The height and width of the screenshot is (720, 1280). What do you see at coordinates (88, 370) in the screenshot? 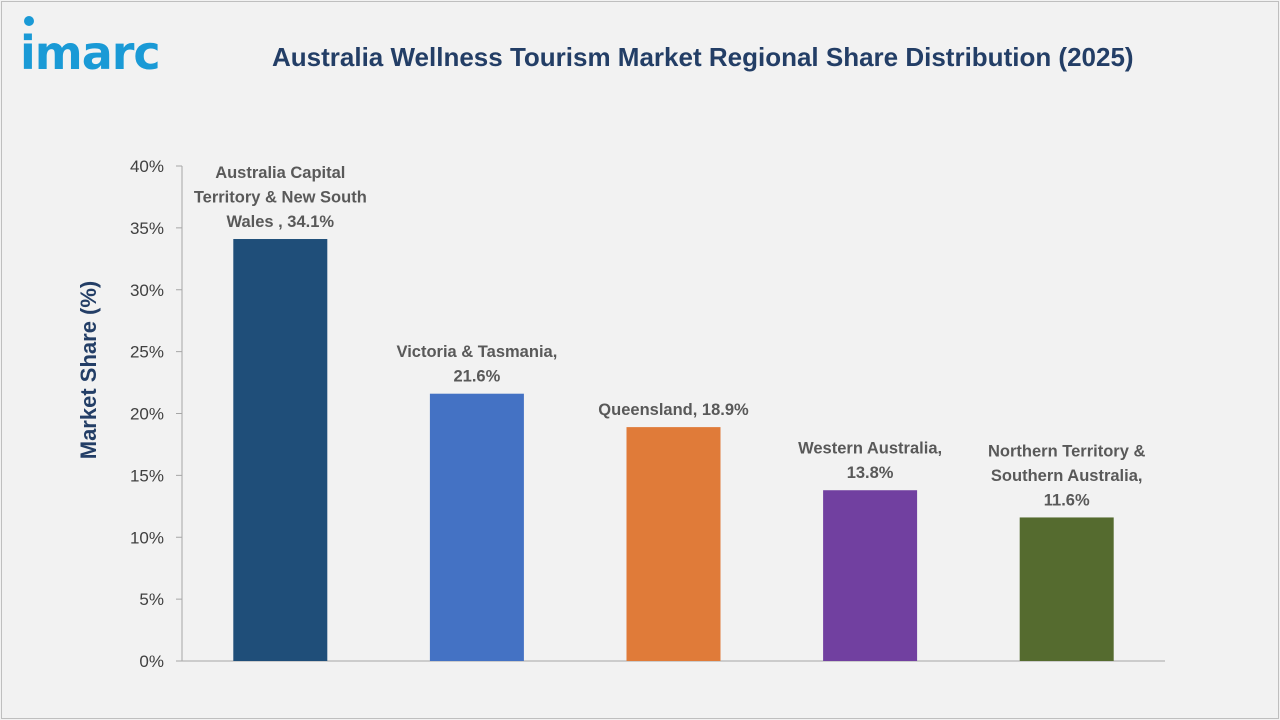
I see `y-axis-title: Market Share (%)` at bounding box center [88, 370].